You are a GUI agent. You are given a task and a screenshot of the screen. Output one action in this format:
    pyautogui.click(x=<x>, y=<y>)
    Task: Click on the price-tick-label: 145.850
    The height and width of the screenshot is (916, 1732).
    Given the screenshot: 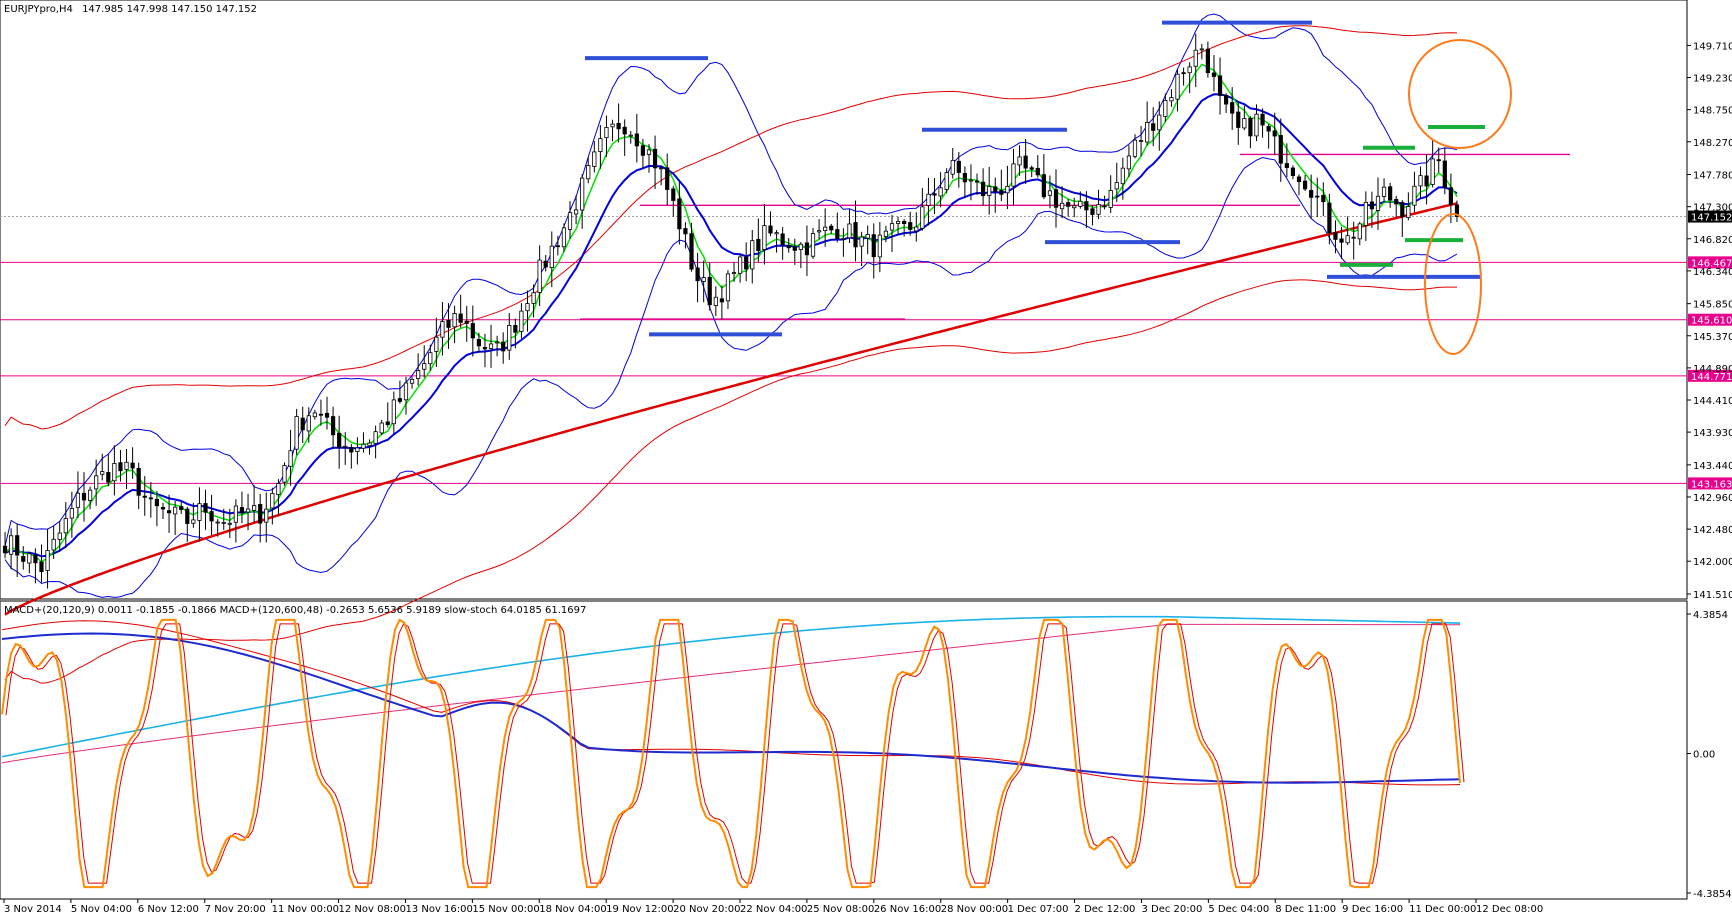 What is the action you would take?
    pyautogui.click(x=1712, y=305)
    